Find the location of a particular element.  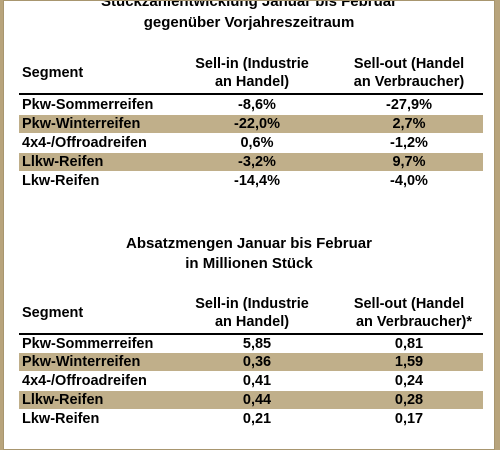

sellin-cell: -22,0% is located at coordinates (257, 124).